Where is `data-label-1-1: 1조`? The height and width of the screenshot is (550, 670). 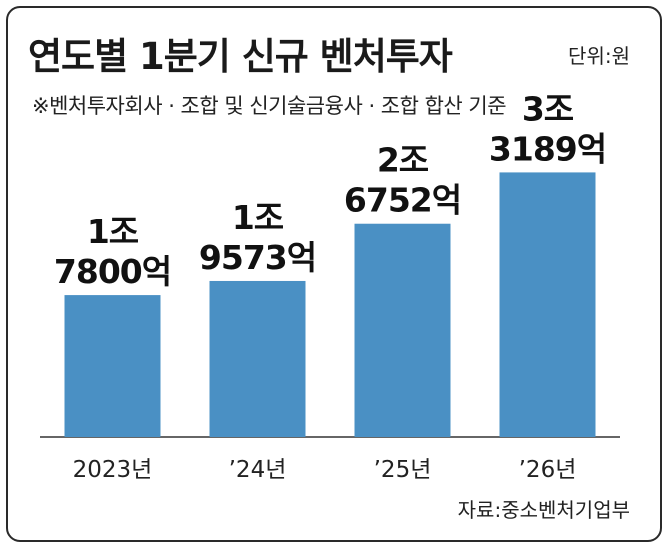
data-label-1-1: 1조 is located at coordinates (113, 231).